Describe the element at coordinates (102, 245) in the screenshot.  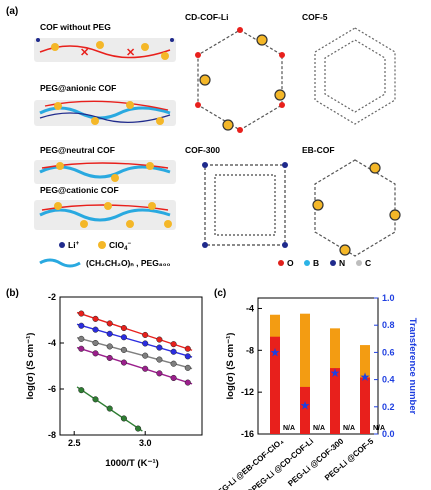
I see `clo4-icon` at that location.